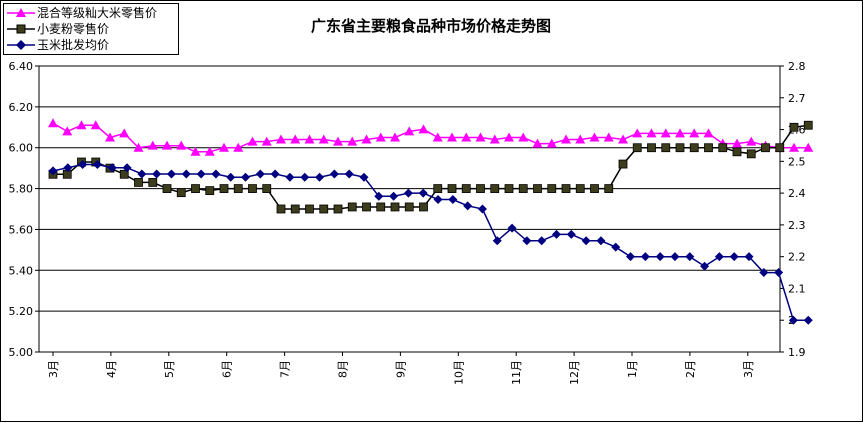  Describe the element at coordinates (92, 45) in the screenshot. I see `legend-item-corn: 玉米批发均价` at that location.